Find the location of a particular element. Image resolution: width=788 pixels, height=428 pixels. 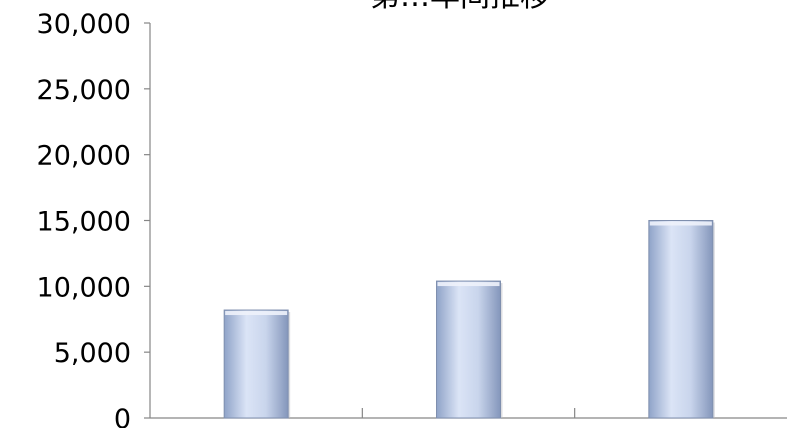

y-tick-label: 20,000 is located at coordinates (84, 156).